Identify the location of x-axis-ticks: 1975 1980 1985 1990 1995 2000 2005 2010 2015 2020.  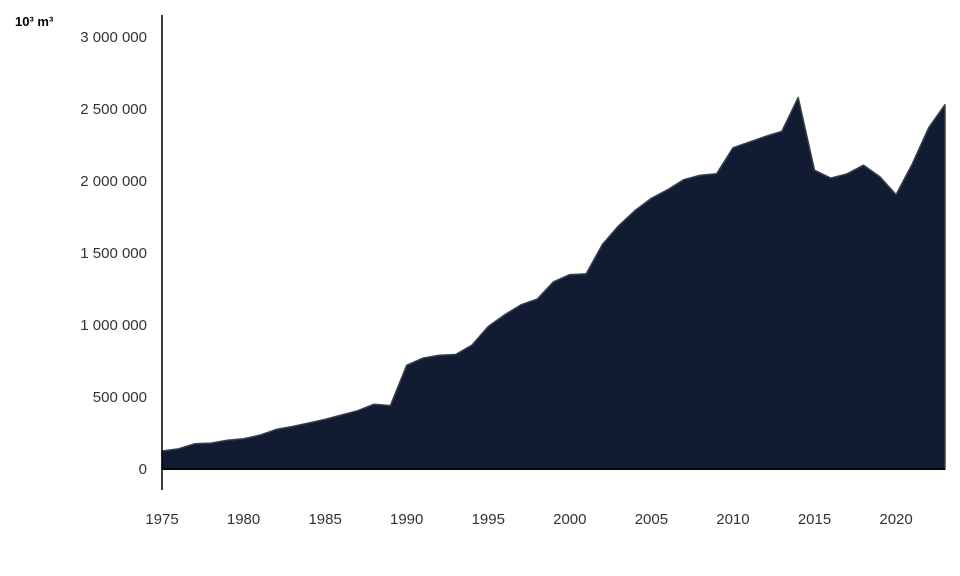
(528, 519).